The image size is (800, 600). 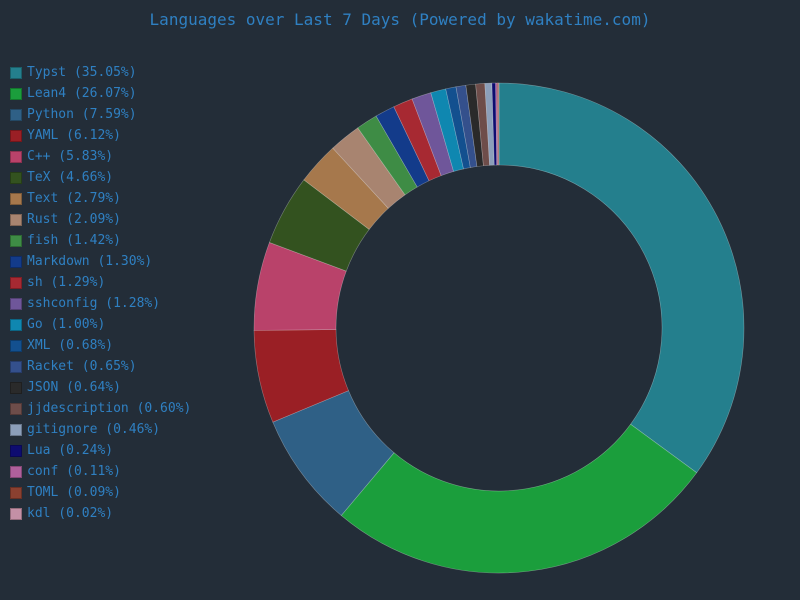 I want to click on legend-item-tex: TeX (4.66%), so click(x=100, y=177).